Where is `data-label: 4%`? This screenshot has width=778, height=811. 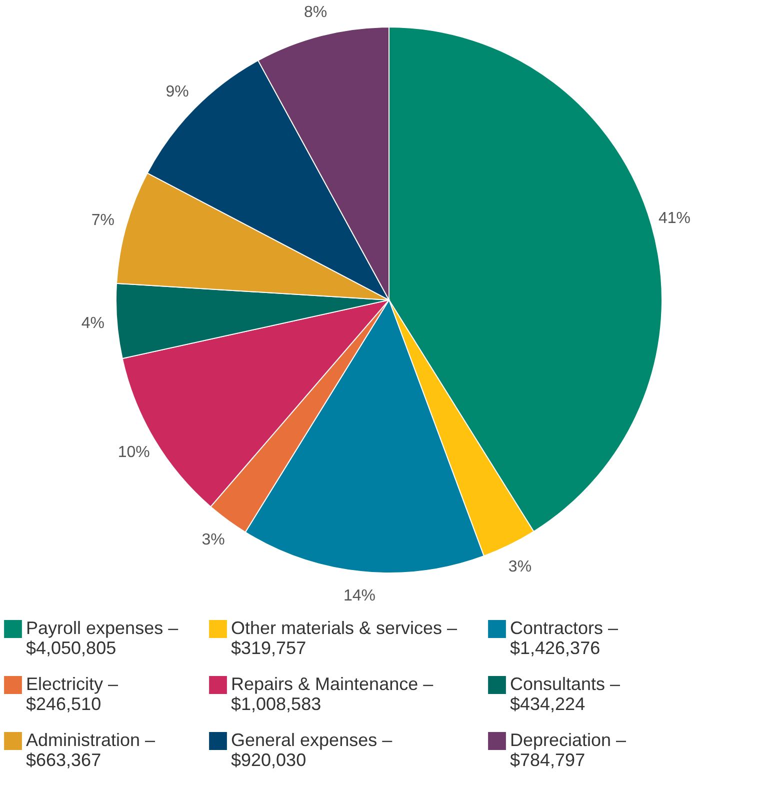
data-label: 4% is located at coordinates (92, 323).